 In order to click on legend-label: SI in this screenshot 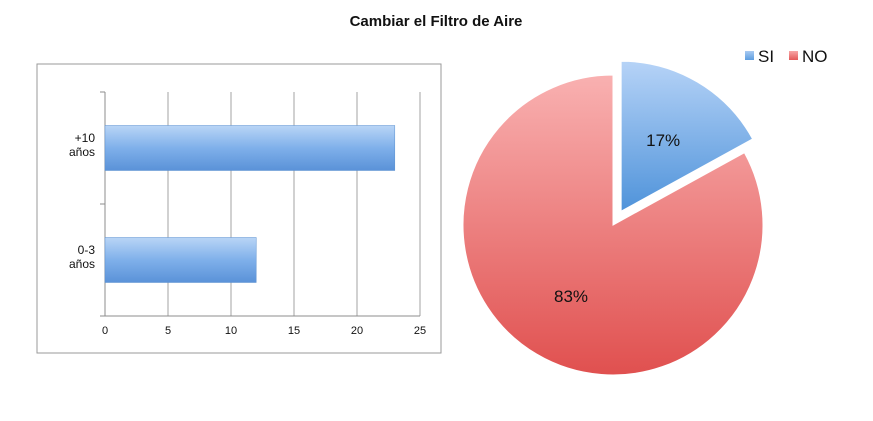, I will do `click(766, 56)`.